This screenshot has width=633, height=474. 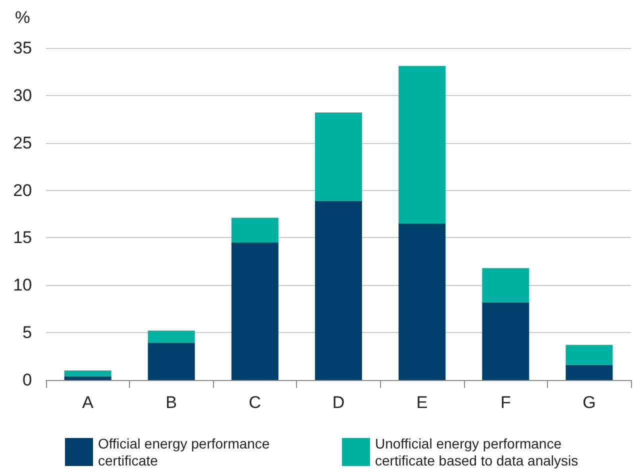 What do you see at coordinates (22, 95) in the screenshot?
I see `y-tick-label: 30` at bounding box center [22, 95].